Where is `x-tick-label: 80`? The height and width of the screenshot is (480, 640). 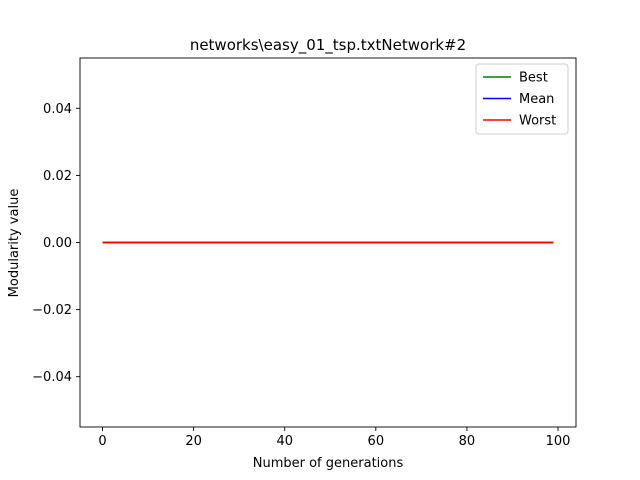
x-tick-label: 80 is located at coordinates (467, 441).